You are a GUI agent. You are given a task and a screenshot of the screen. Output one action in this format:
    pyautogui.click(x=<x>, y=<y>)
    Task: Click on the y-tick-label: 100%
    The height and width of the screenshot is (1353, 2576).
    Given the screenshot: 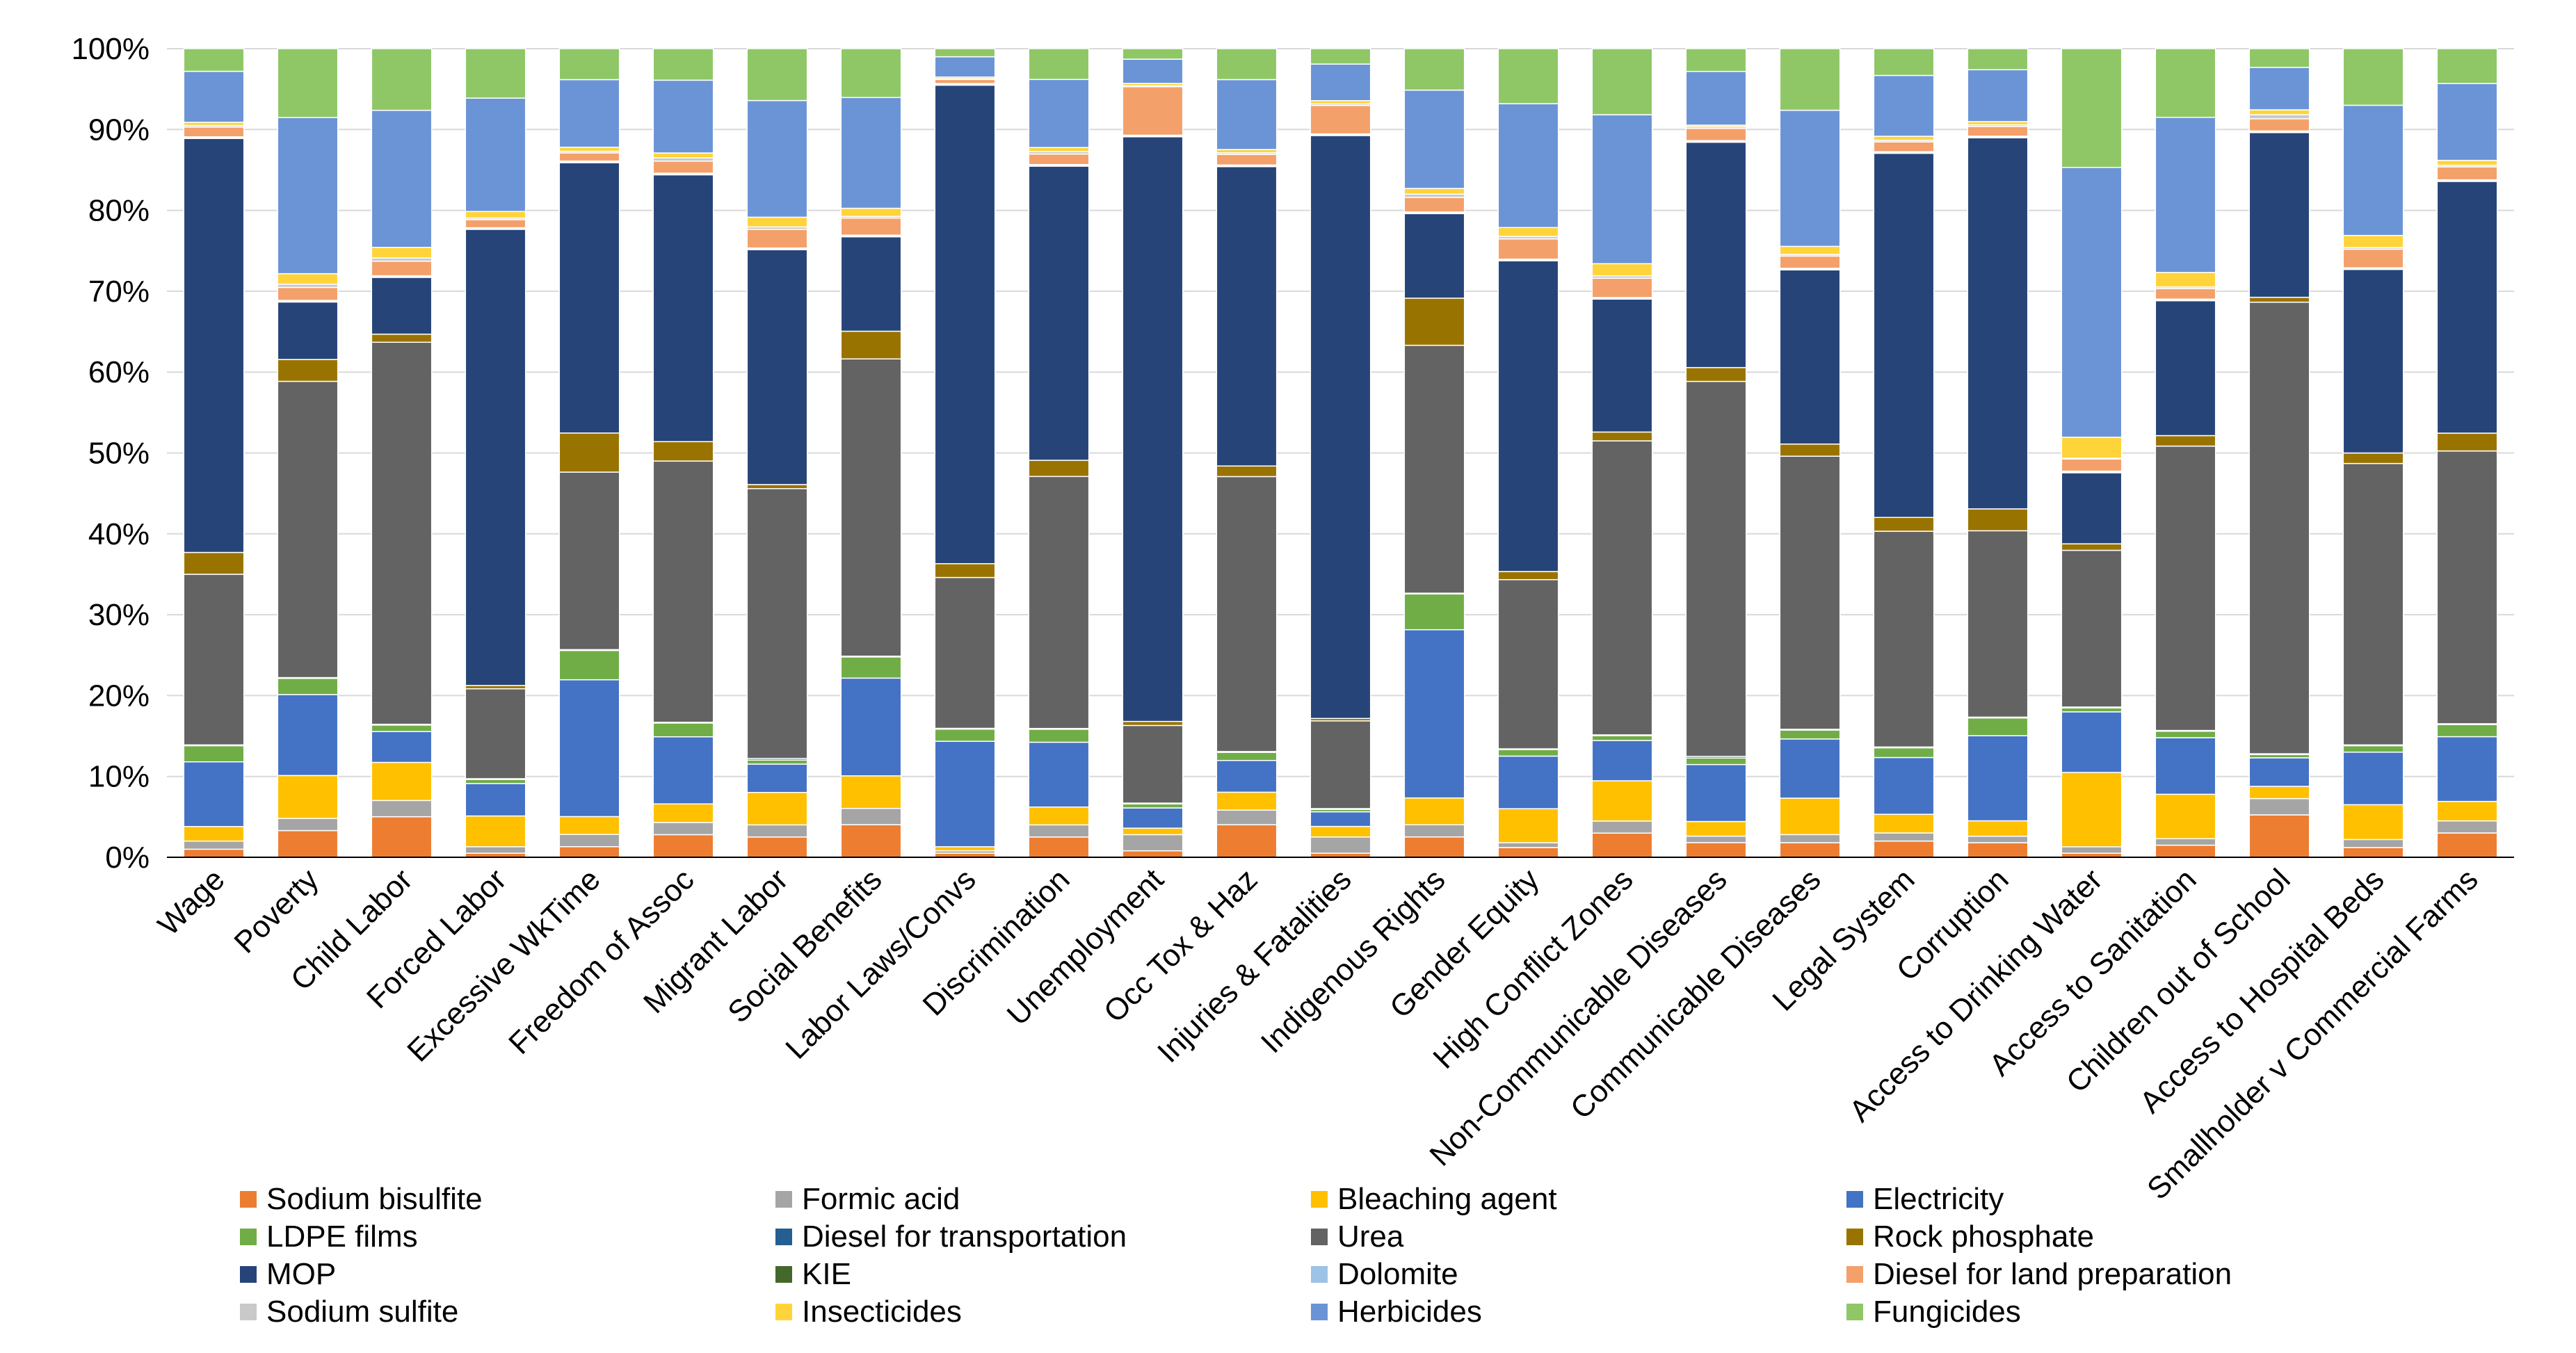 What is the action you would take?
    pyautogui.click(x=110, y=49)
    